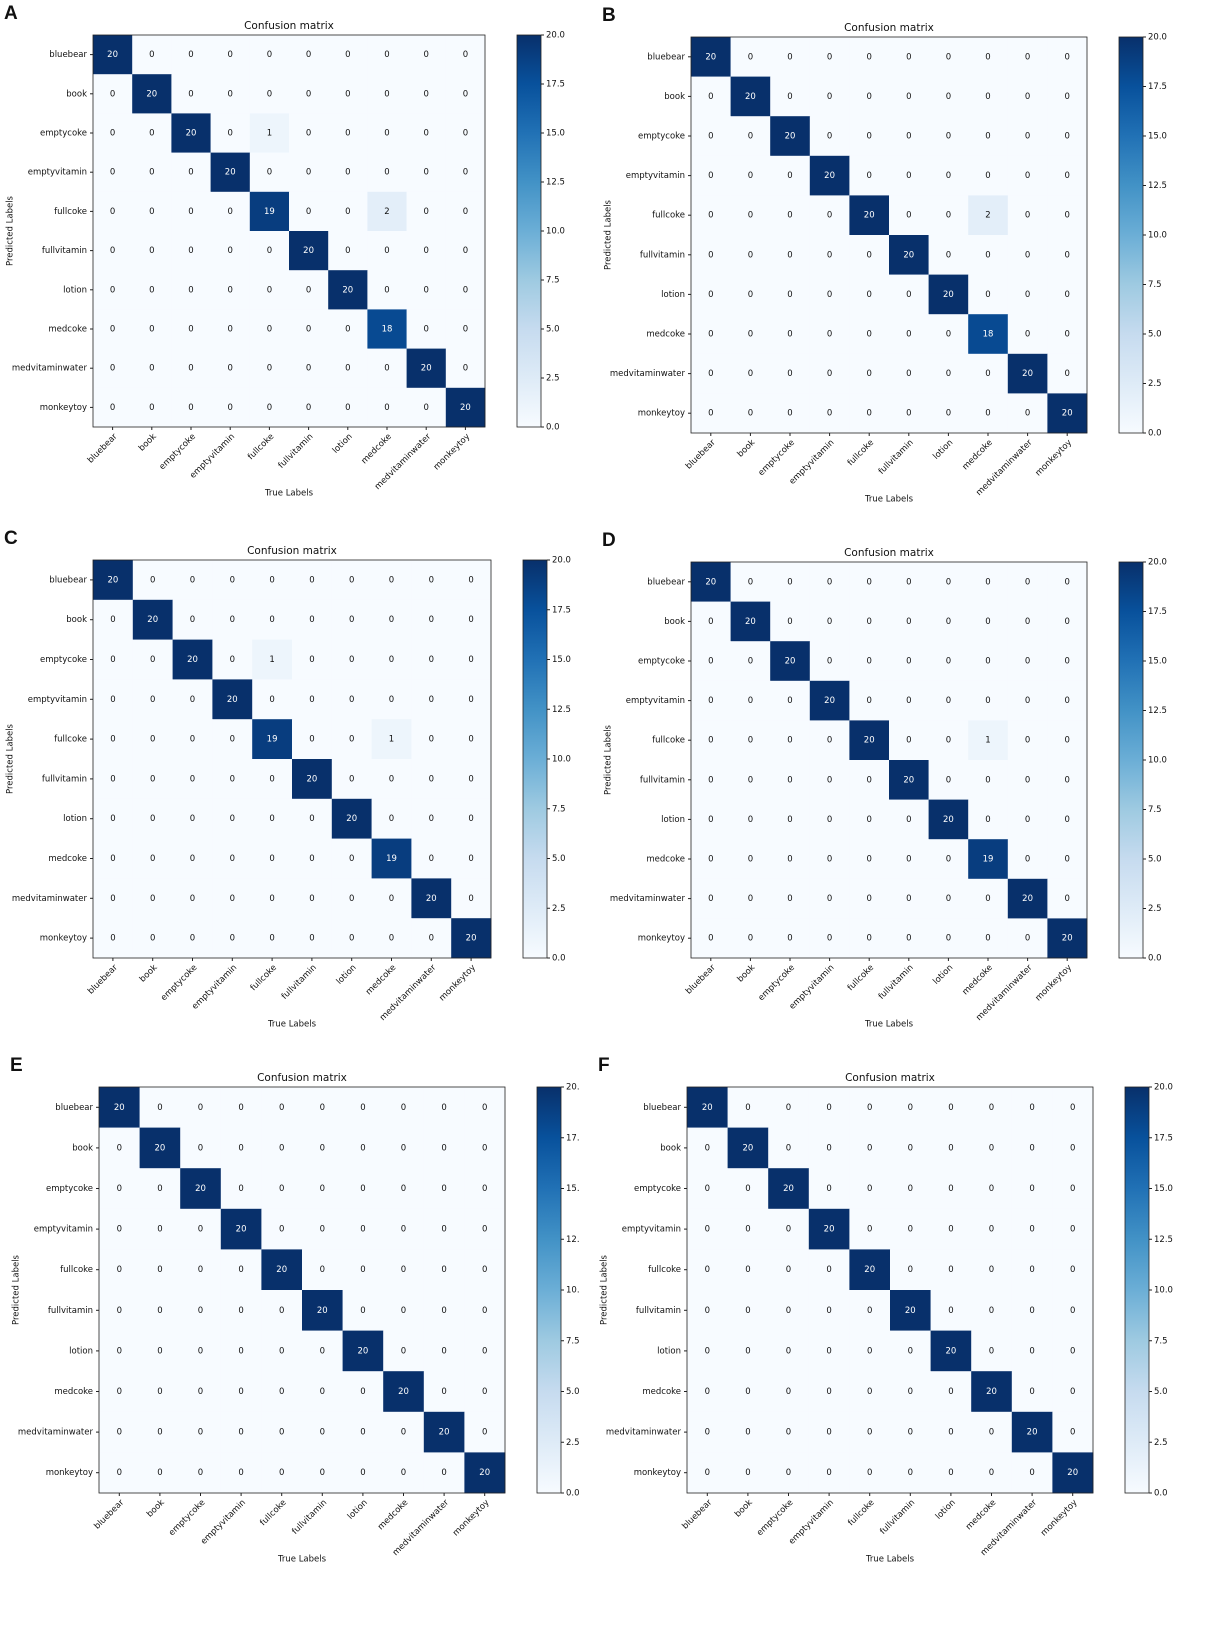 The width and height of the screenshot is (1220, 1637). I want to click on y-tick-label: fullvitamin, so click(64, 779).